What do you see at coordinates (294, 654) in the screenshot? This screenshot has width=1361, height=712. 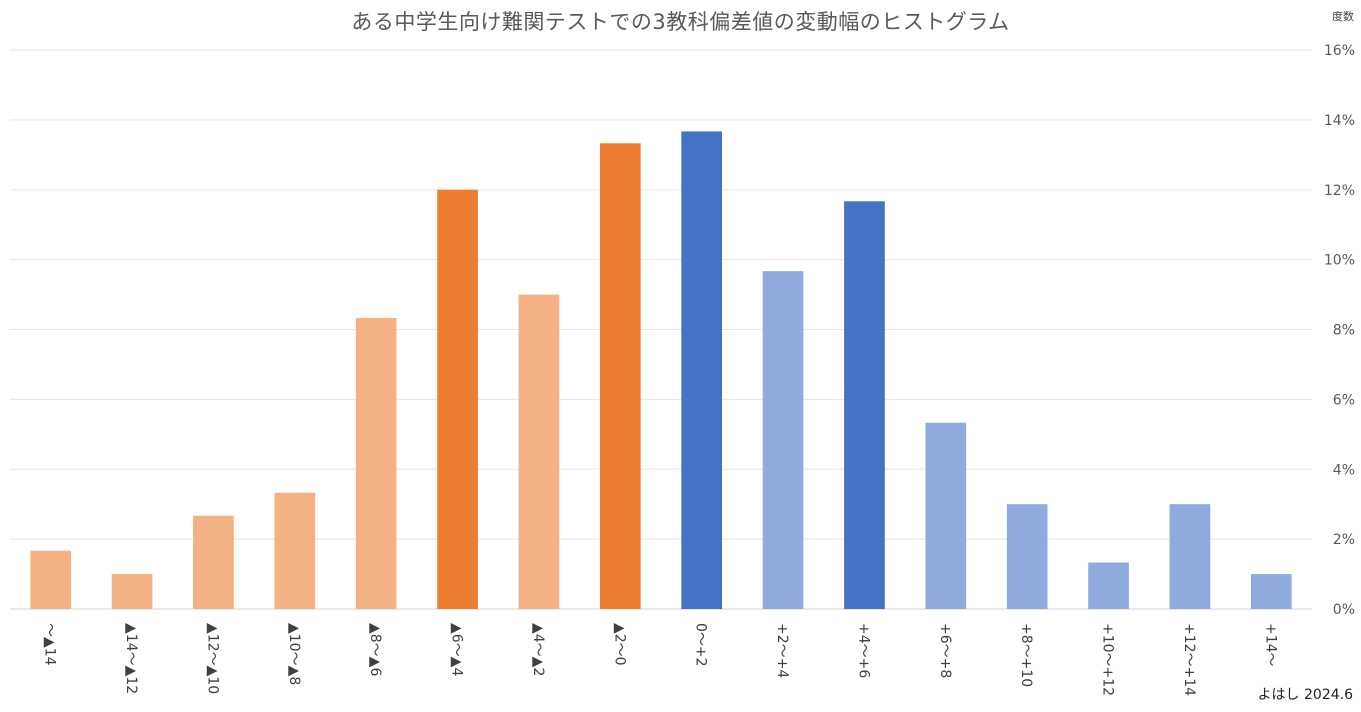 I see `x-category-label: ▲10〜▲8` at bounding box center [294, 654].